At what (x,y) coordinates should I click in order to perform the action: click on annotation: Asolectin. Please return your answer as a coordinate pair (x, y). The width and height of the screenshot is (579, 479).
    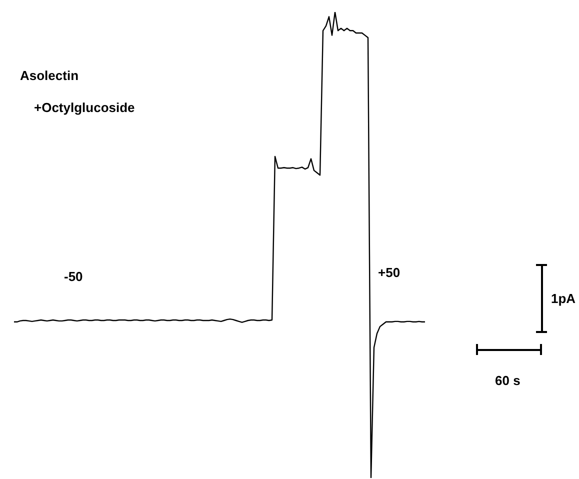
    Looking at the image, I should click on (49, 75).